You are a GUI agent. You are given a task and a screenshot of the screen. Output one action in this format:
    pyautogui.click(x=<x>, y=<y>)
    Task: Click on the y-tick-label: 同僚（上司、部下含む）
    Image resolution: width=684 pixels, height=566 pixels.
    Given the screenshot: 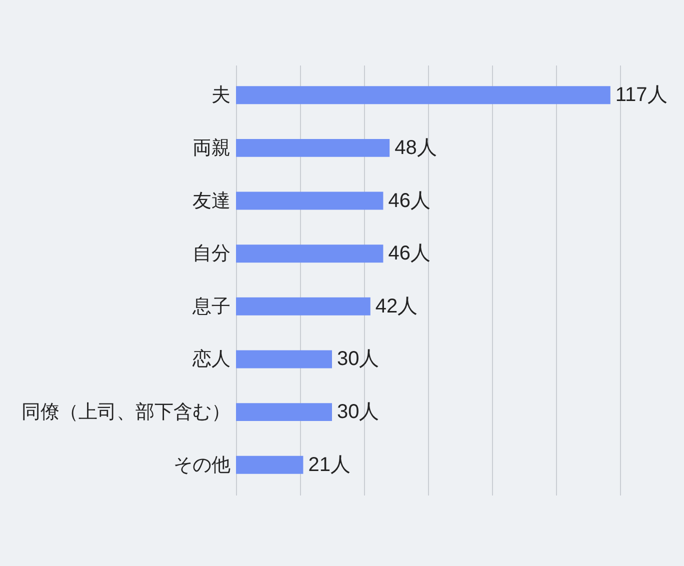 What is the action you would take?
    pyautogui.click(x=126, y=412)
    